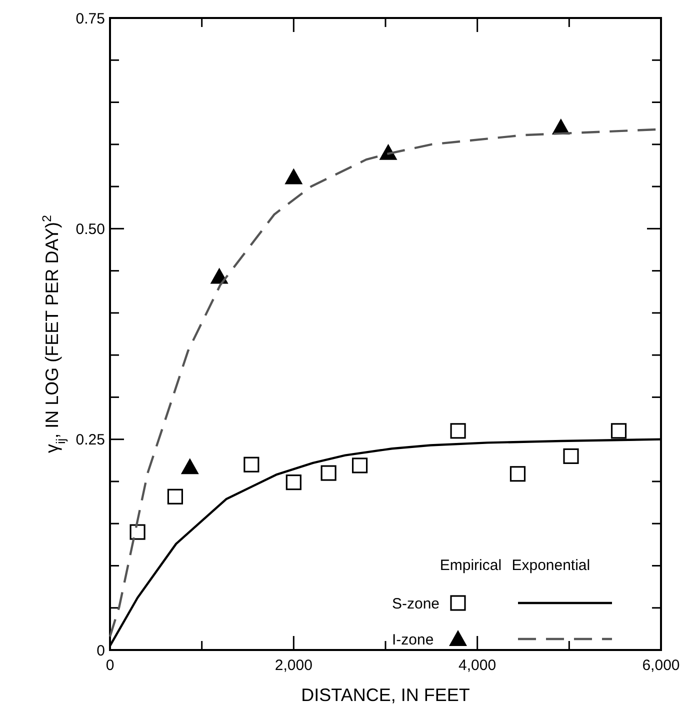 Image resolution: width=683 pixels, height=713 pixels. I want to click on legend-label: I-zone, so click(413, 639).